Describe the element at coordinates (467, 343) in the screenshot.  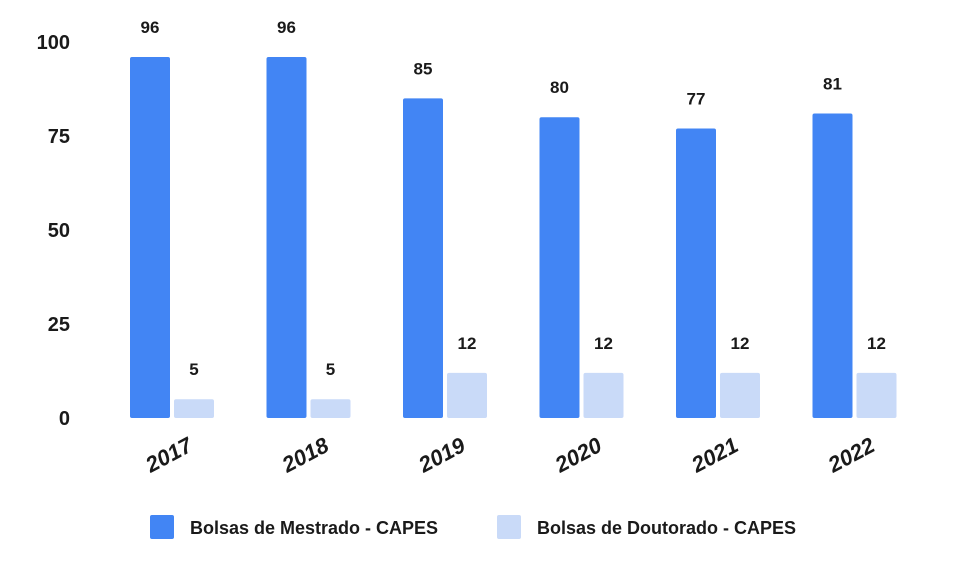
I see `data-label-2019-series-1: 12` at that location.